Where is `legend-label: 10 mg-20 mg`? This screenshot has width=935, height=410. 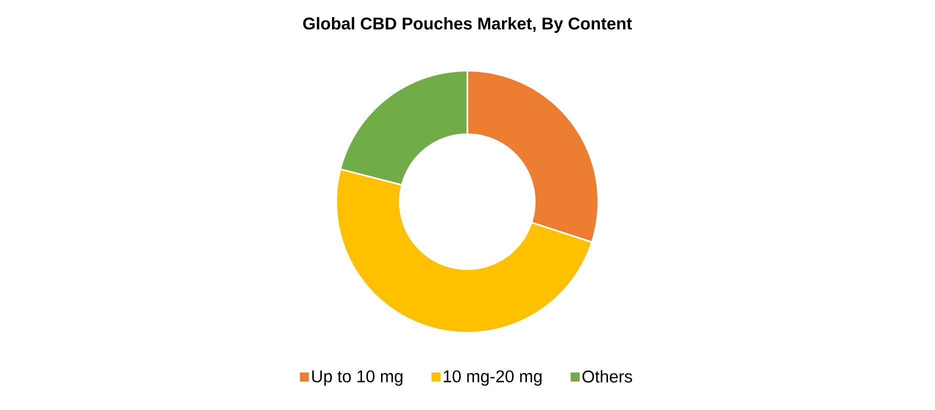
legend-label: 10 mg-20 mg is located at coordinates (493, 378).